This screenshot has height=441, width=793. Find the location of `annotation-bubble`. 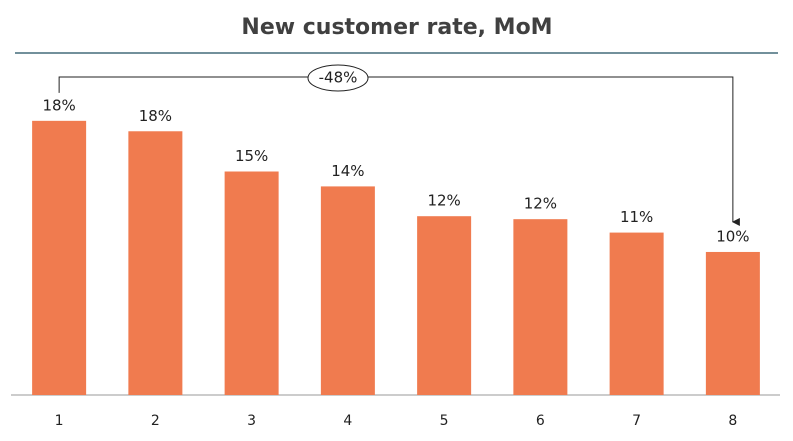

annotation-bubble is located at coordinates (338, 78).